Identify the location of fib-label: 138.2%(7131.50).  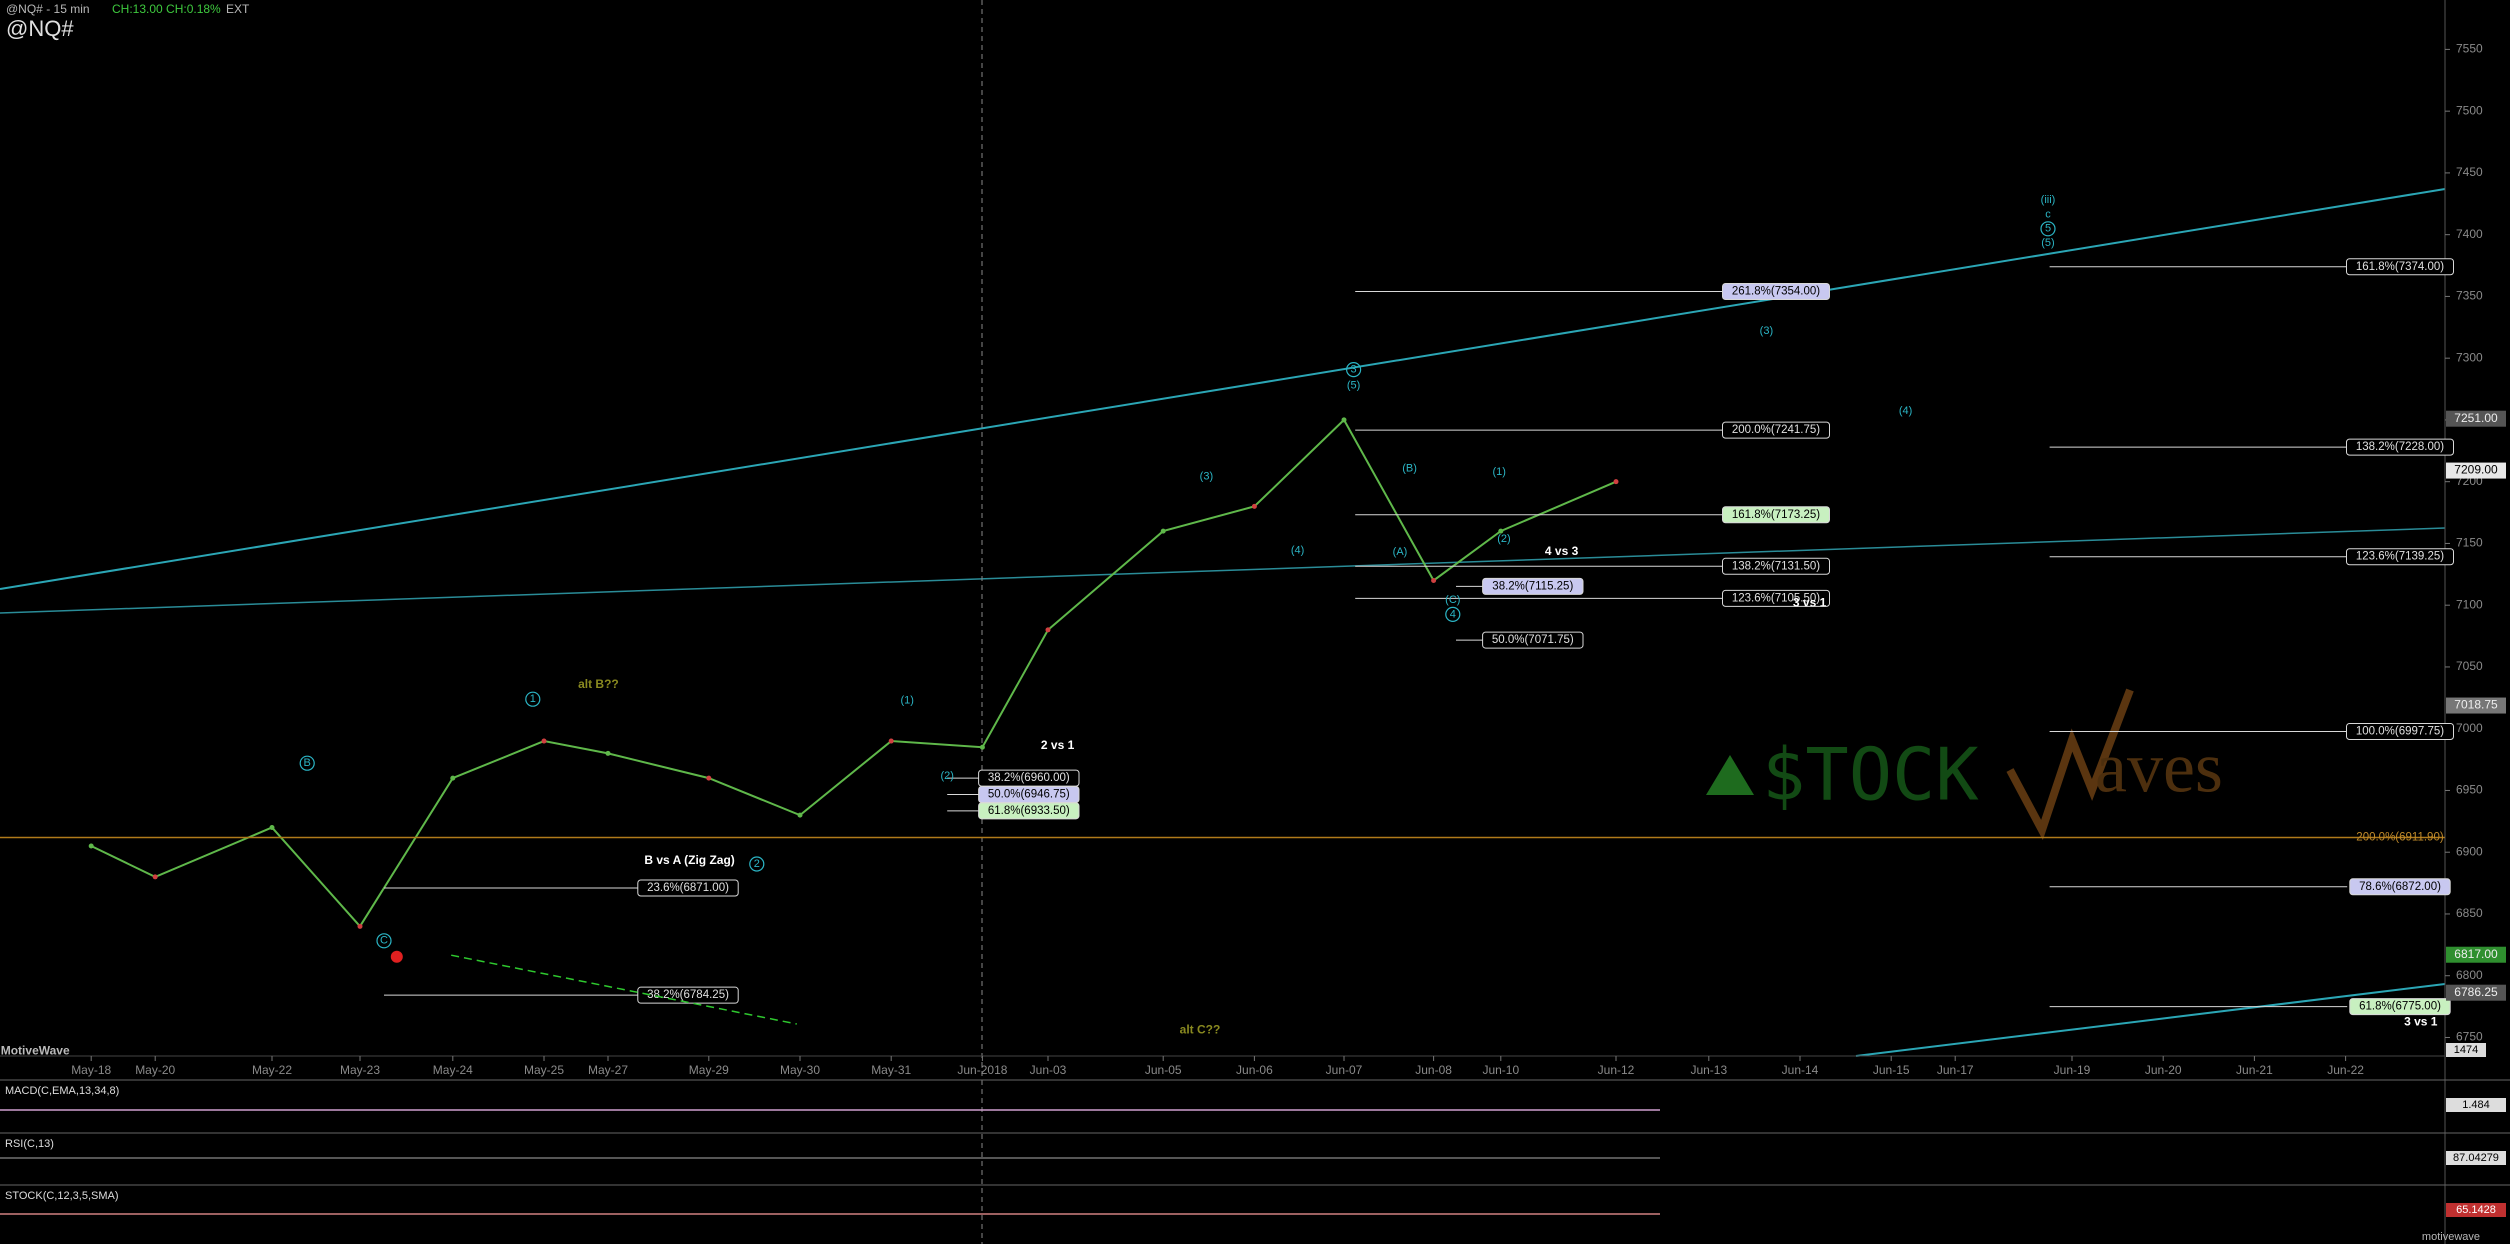
(1776, 566).